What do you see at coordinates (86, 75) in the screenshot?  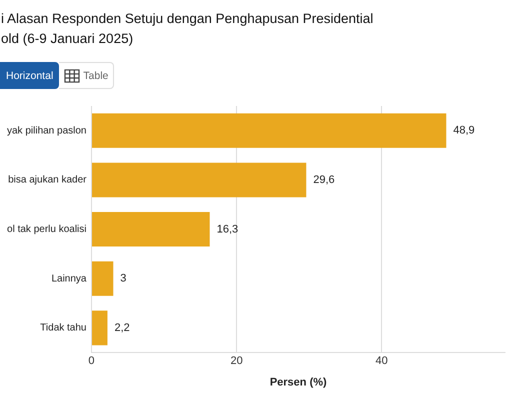 I see `table-view-button: Table` at bounding box center [86, 75].